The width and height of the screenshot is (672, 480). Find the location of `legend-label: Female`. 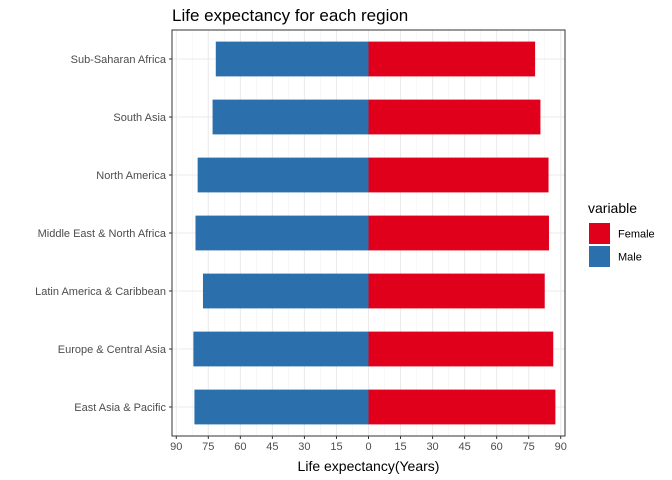

legend-label: Female is located at coordinates (636, 235).